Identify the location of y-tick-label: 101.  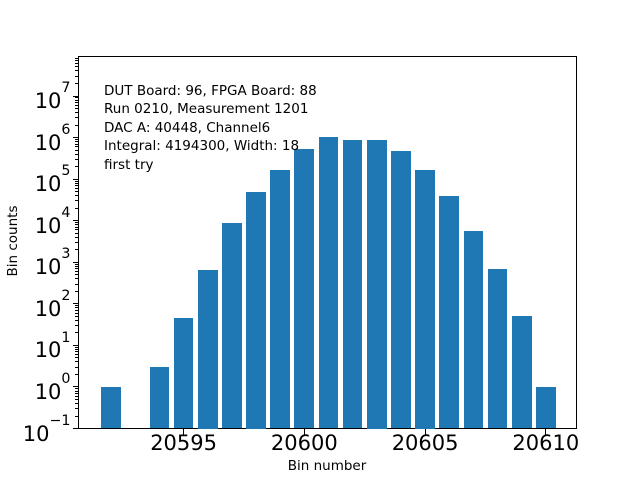
(35, 346).